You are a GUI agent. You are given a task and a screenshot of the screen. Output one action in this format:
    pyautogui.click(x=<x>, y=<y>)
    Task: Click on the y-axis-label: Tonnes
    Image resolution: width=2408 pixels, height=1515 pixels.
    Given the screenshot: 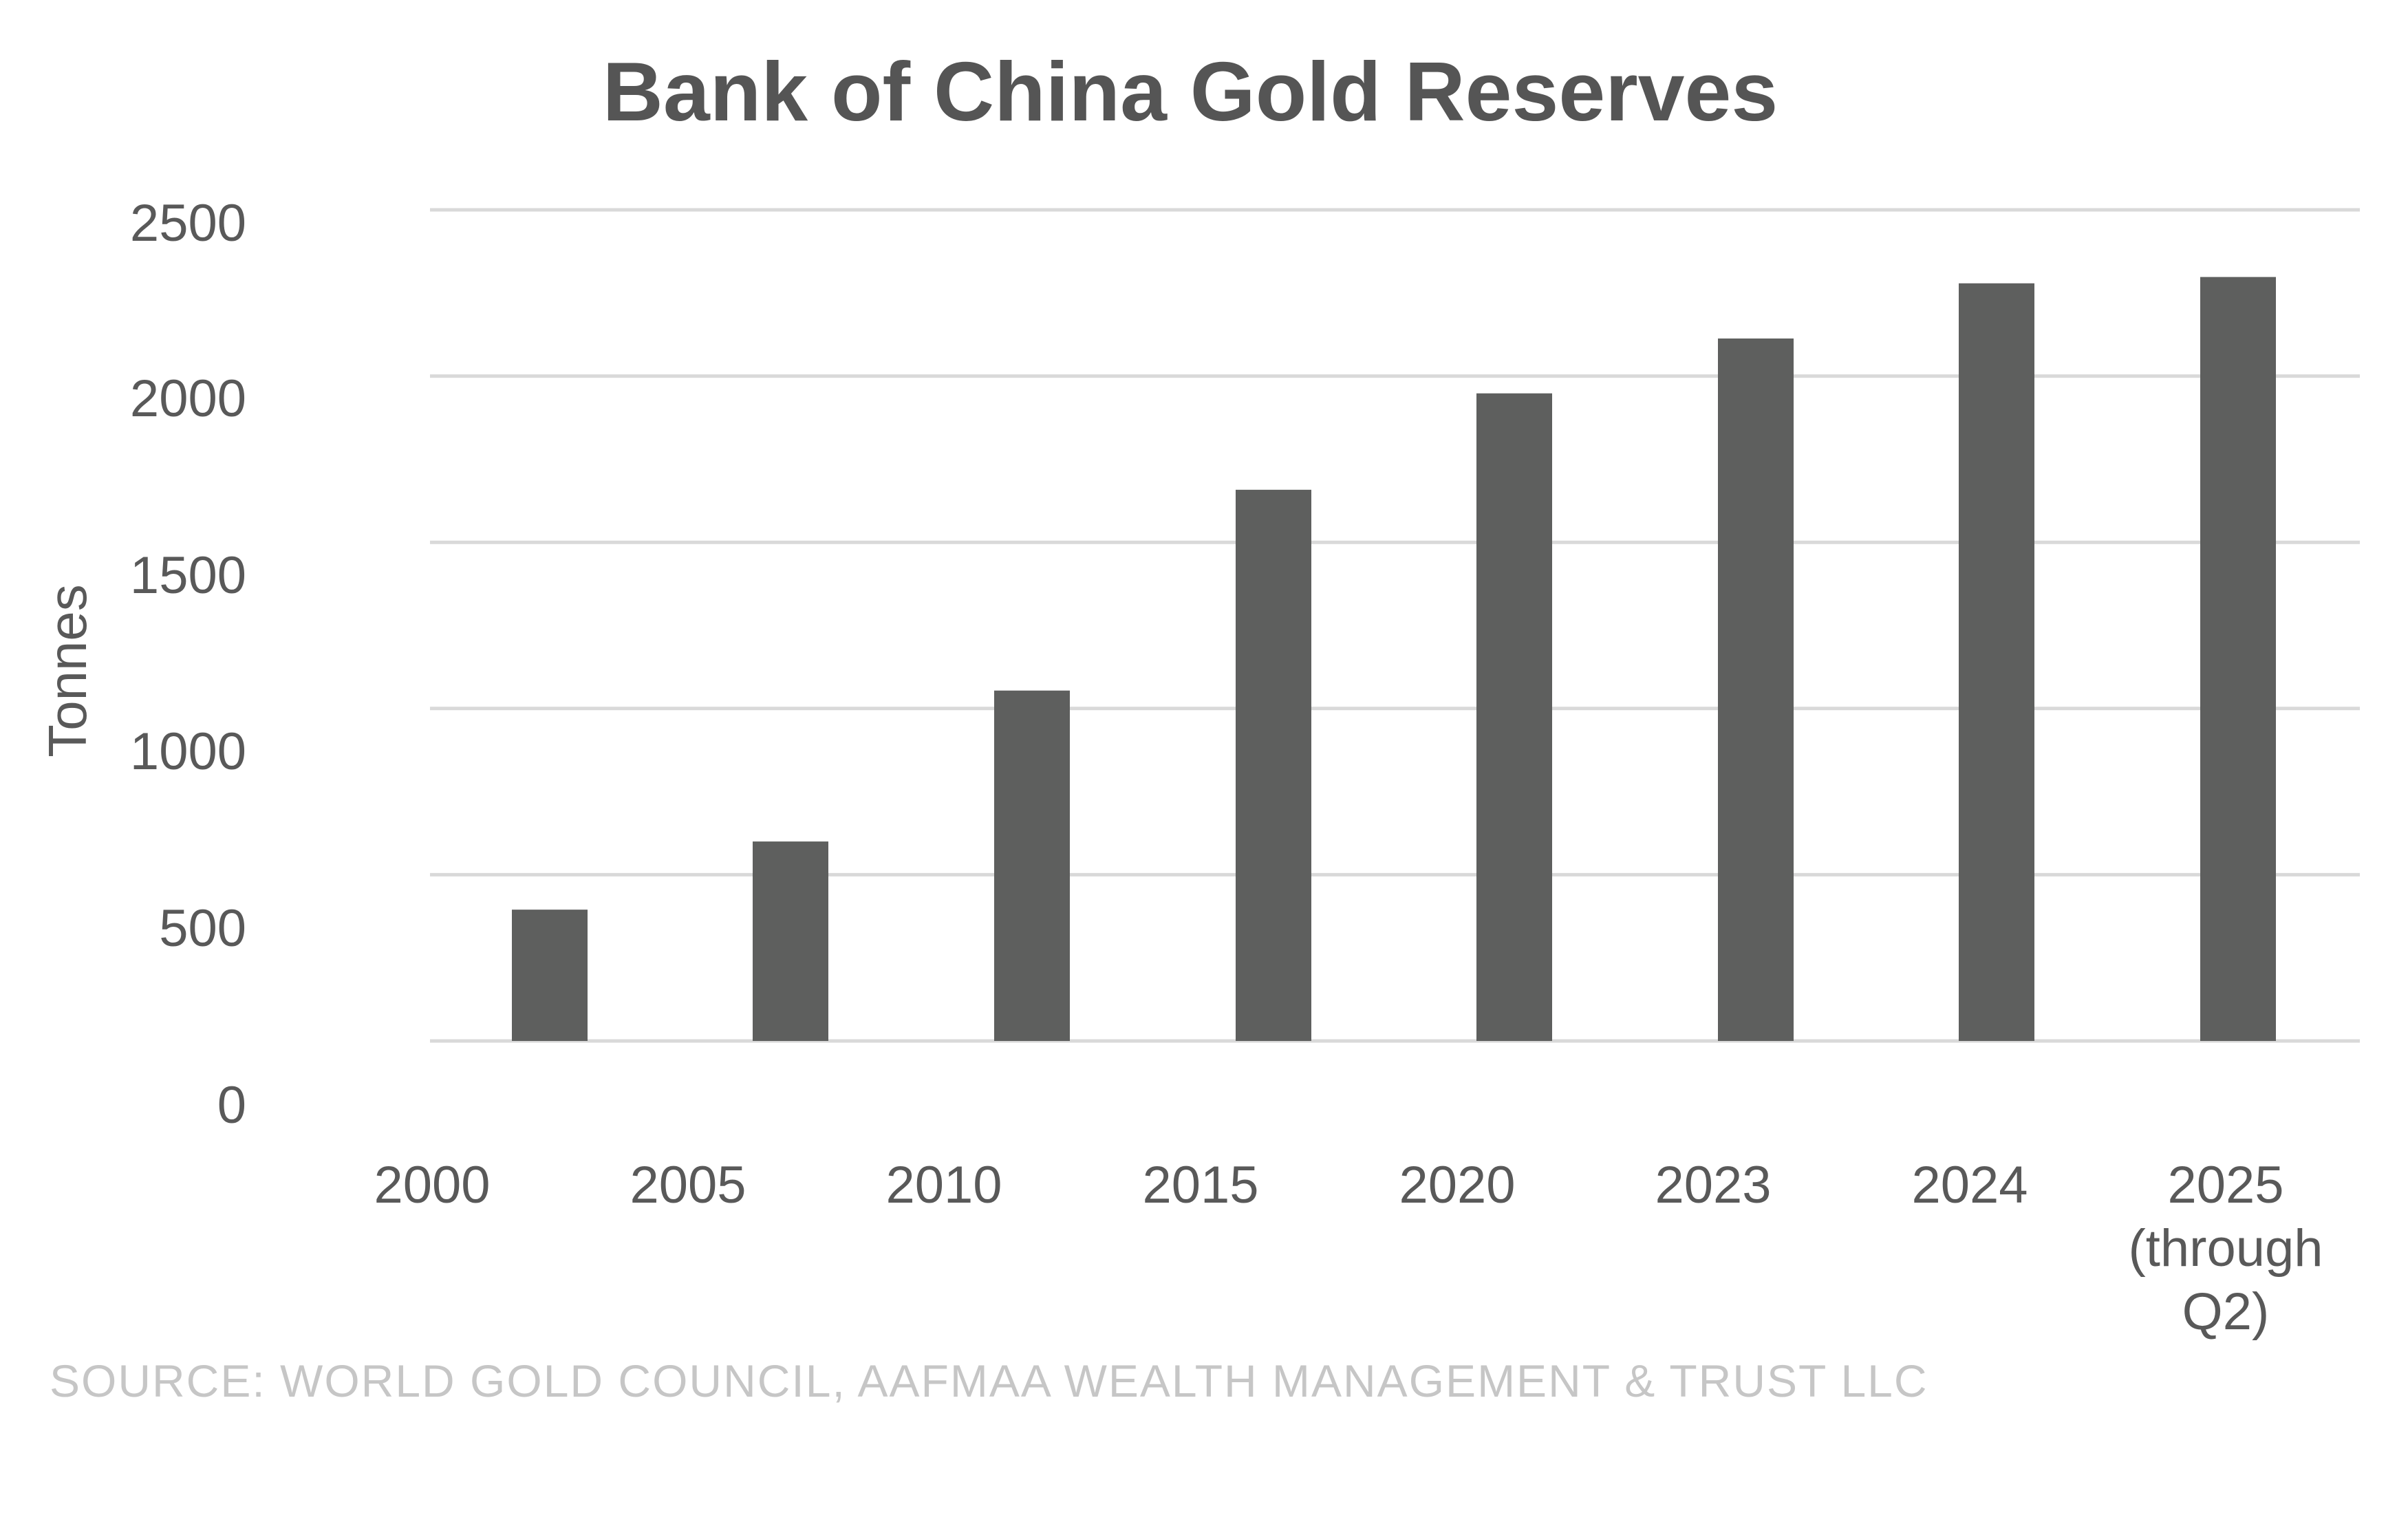 What is the action you would take?
    pyautogui.click(x=67, y=671)
    